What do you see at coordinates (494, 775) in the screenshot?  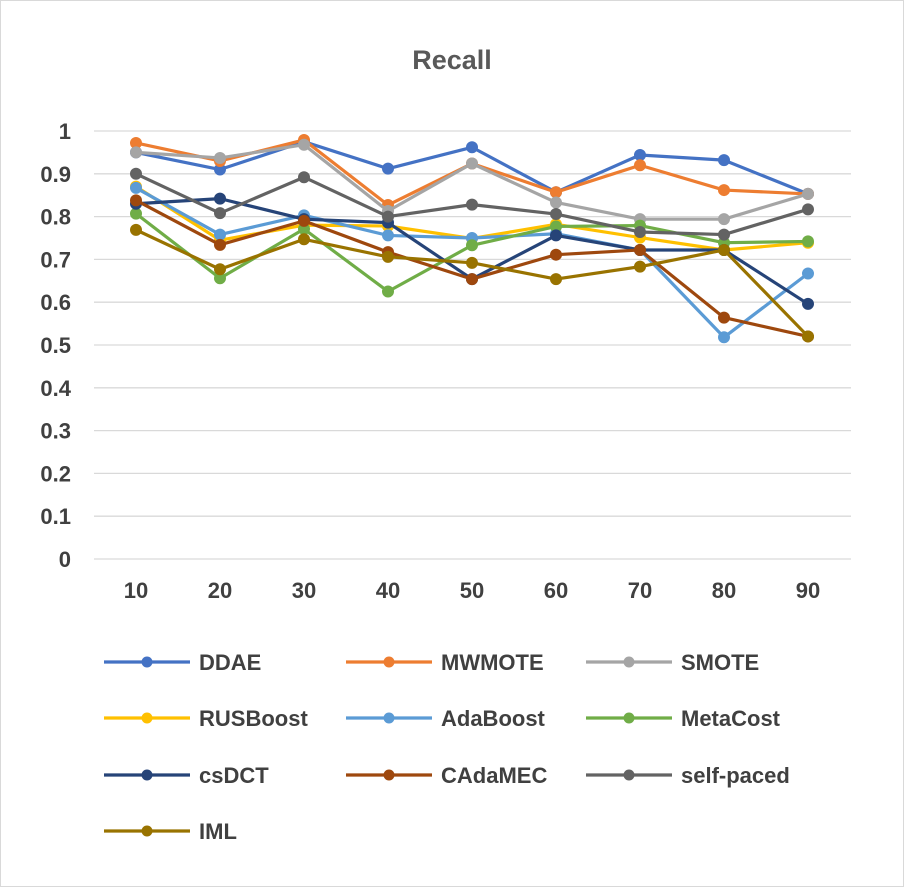 I see `legend-label: CAdaMEC` at bounding box center [494, 775].